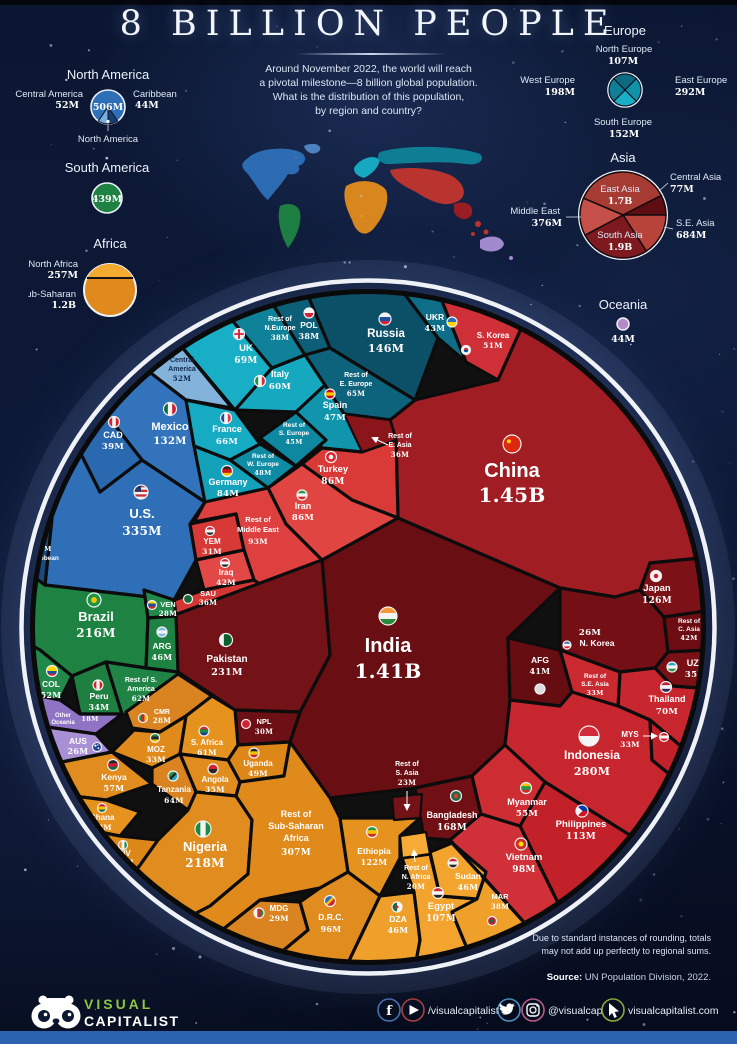 The image size is (737, 1044). What do you see at coordinates (657, 594) in the screenshot?
I see `cell-japan-labels: Japan 126M` at bounding box center [657, 594].